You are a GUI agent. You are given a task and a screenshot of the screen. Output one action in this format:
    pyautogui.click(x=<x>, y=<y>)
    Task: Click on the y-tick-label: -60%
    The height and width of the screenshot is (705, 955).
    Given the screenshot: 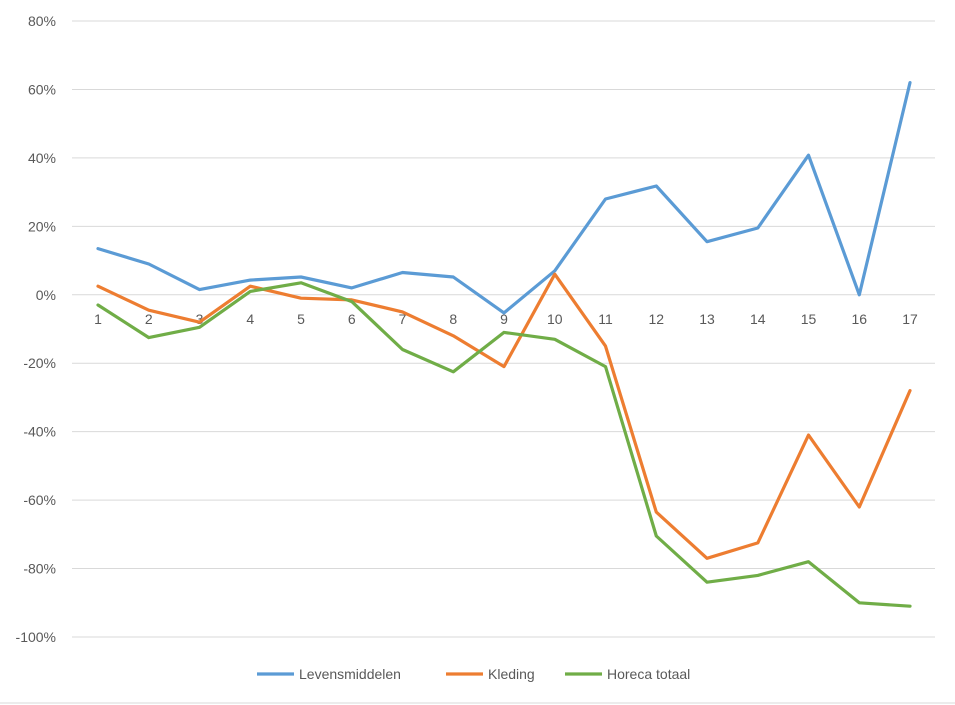 What is the action you would take?
    pyautogui.click(x=39, y=500)
    